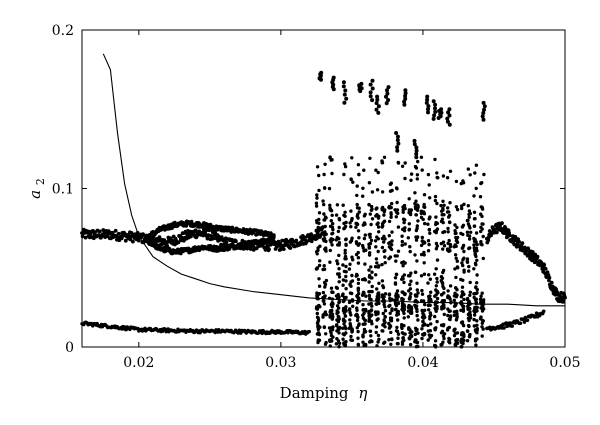 The height and width of the screenshot is (425, 600). What do you see at coordinates (510, 323) in the screenshot?
I see `data-point-post-chaos-lower` at bounding box center [510, 323].